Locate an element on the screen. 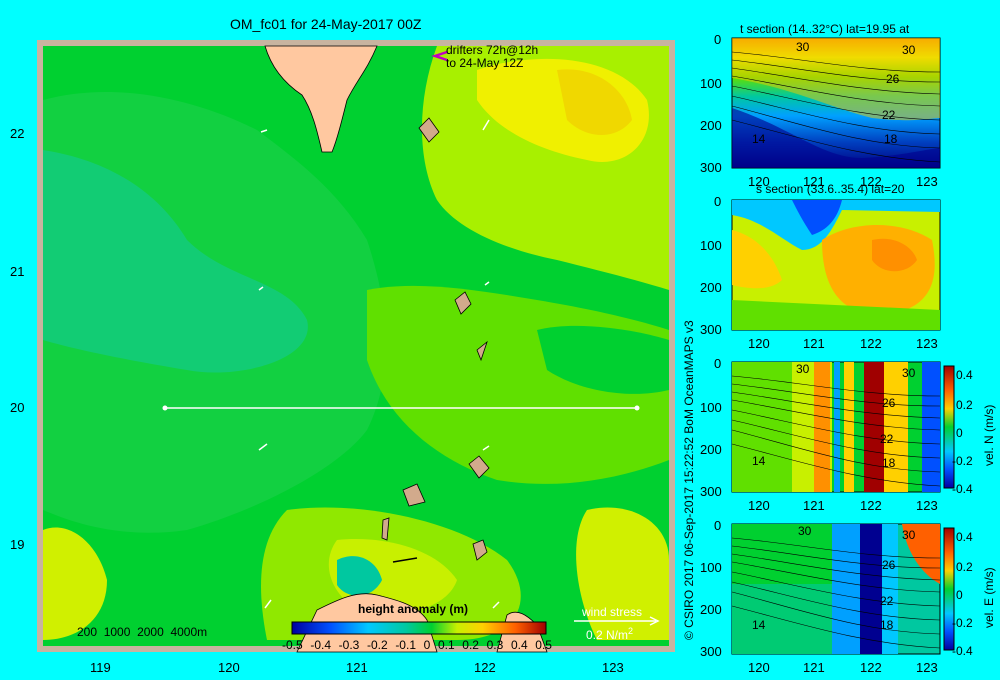 The height and width of the screenshot is (680, 1000). lat-tick: 20 is located at coordinates (17, 407).